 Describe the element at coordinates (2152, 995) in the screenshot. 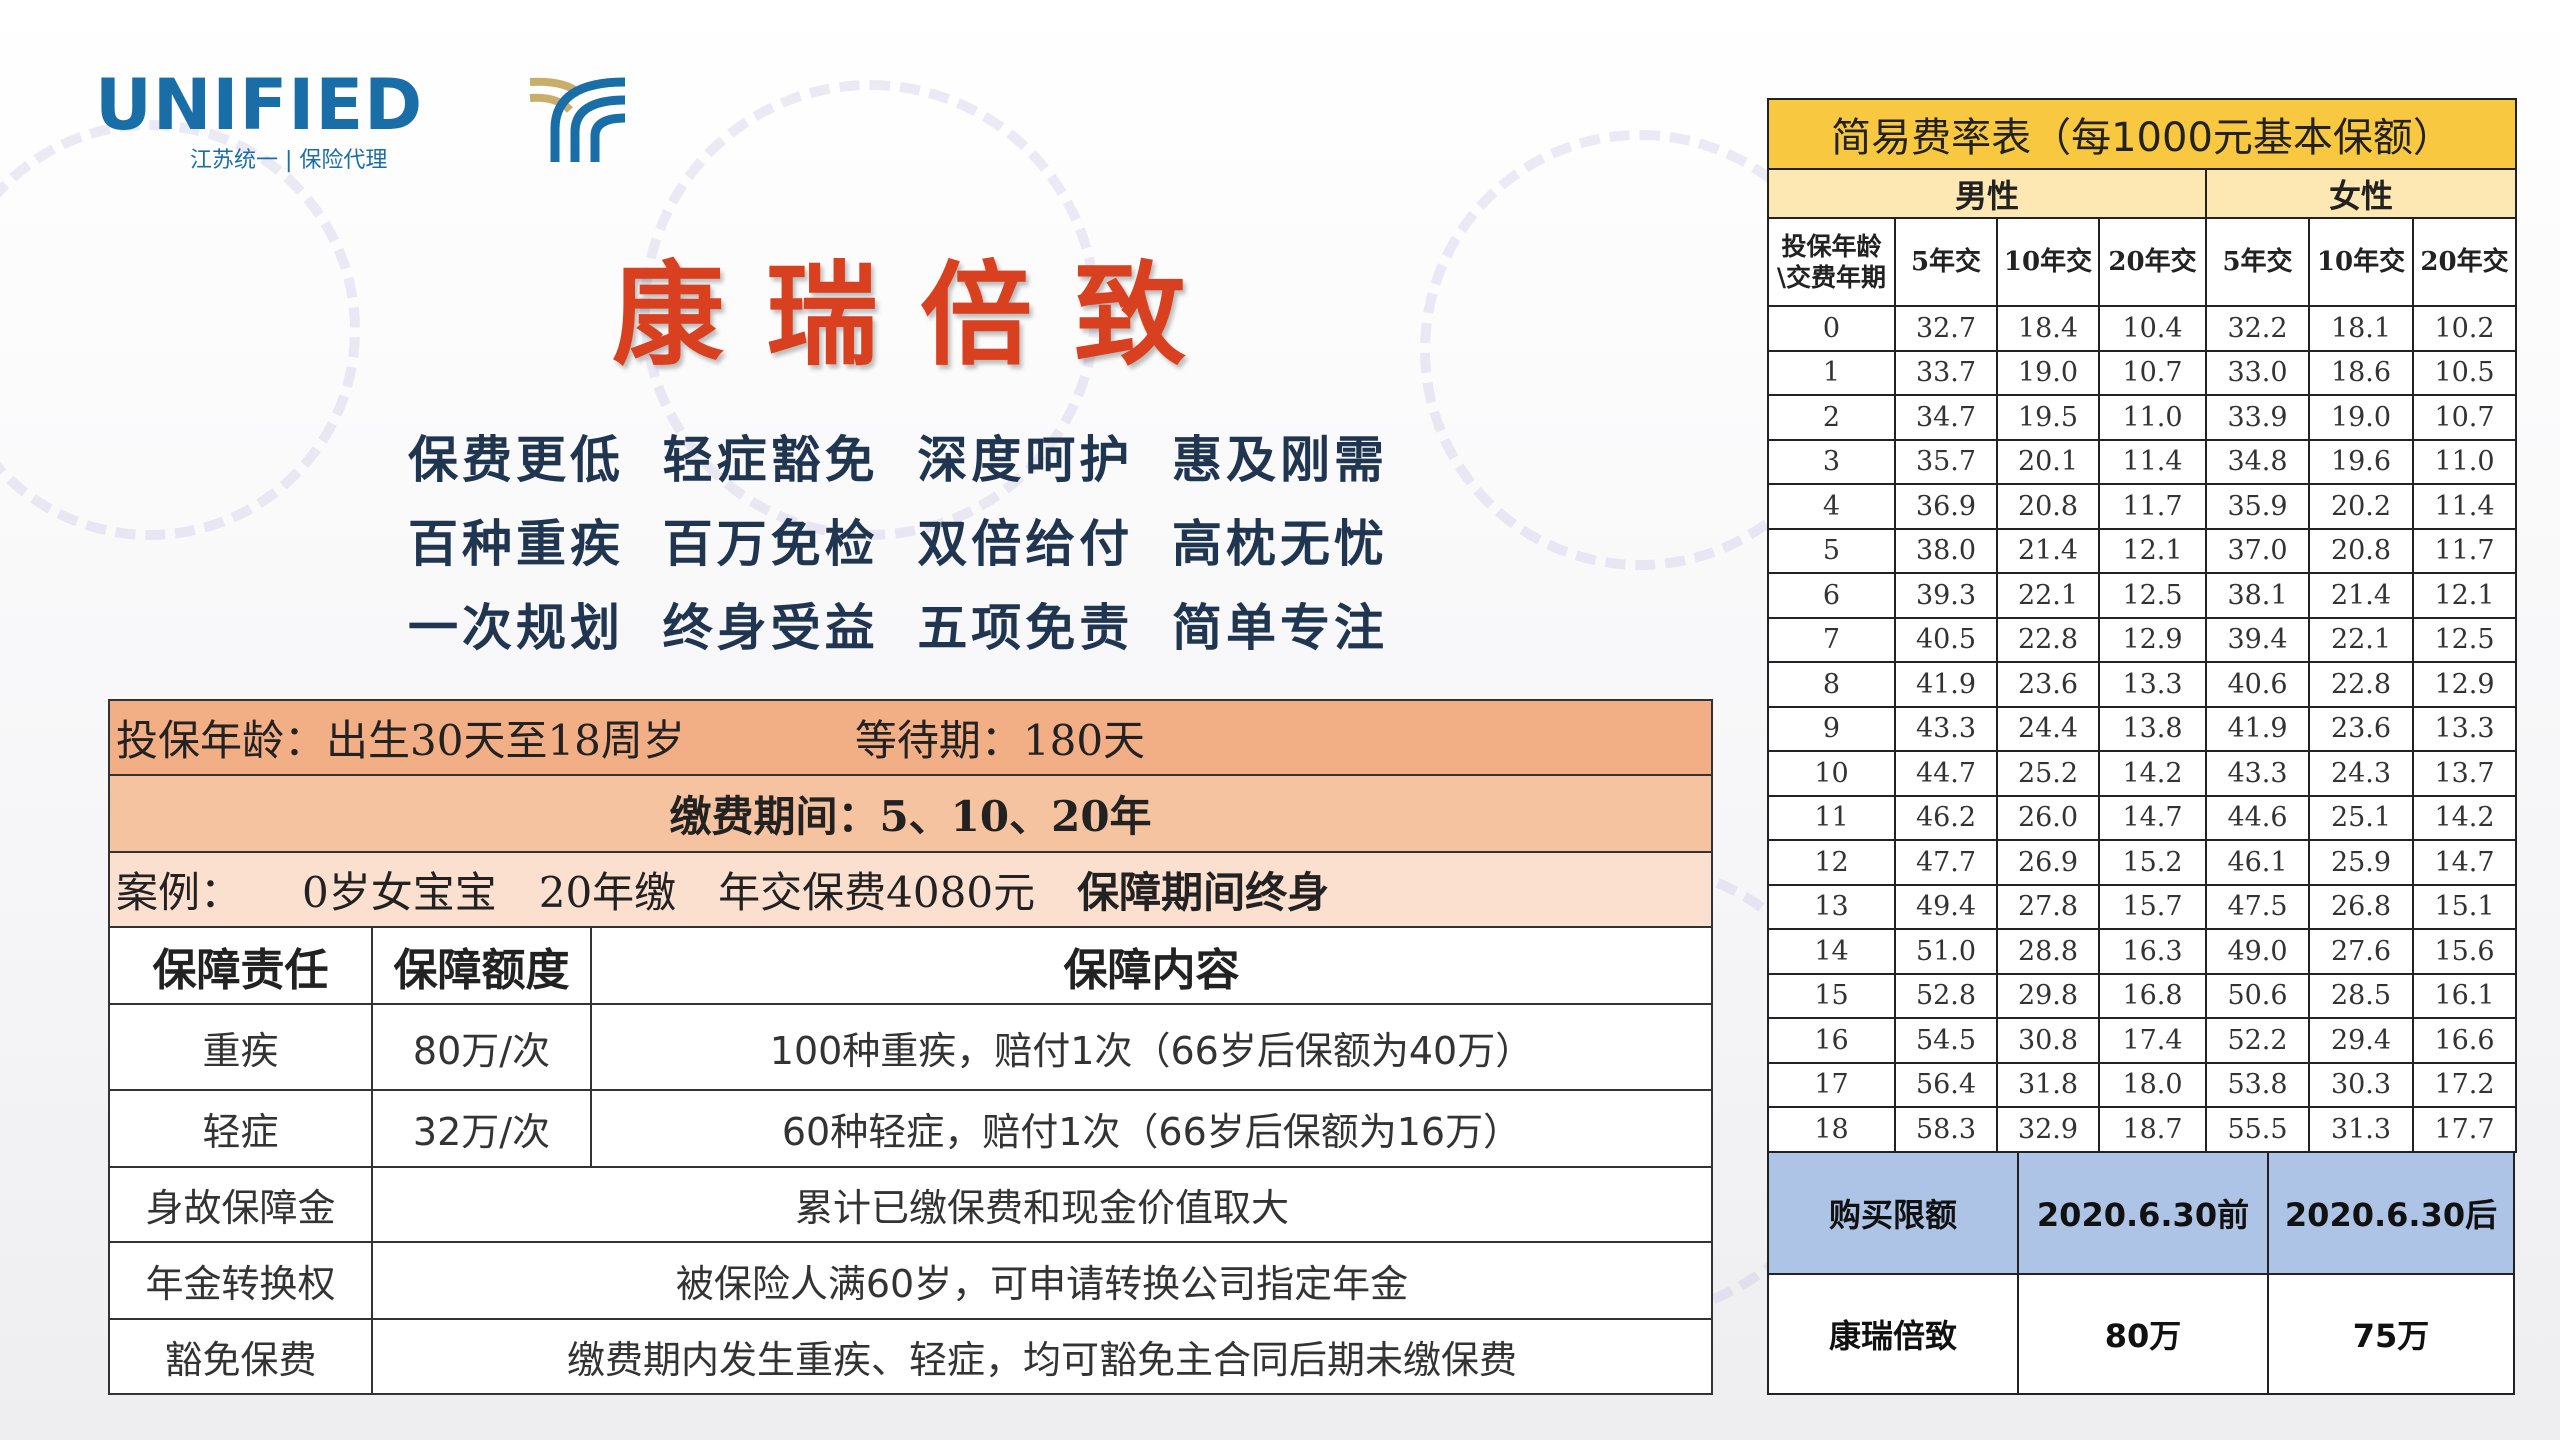

I see `rate-value: 16.8` at that location.